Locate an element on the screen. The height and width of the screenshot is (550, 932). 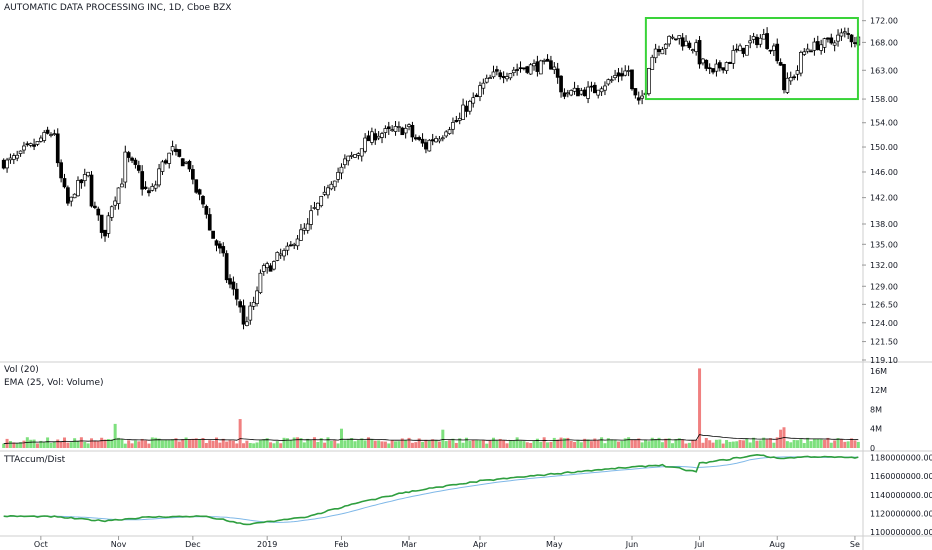
time-tick-label: Apr is located at coordinates (480, 544).